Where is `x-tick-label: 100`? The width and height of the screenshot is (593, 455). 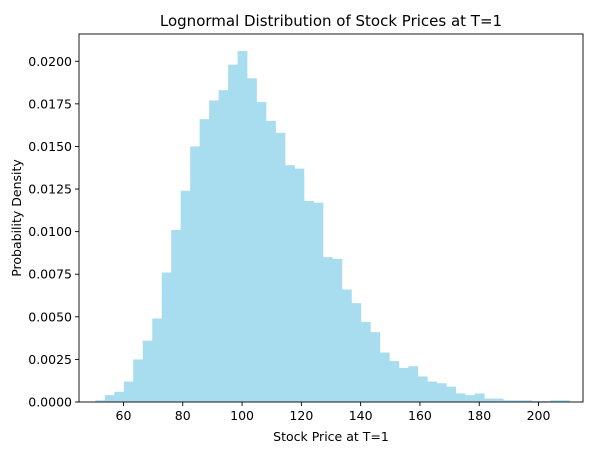 x-tick-label: 100 is located at coordinates (242, 415).